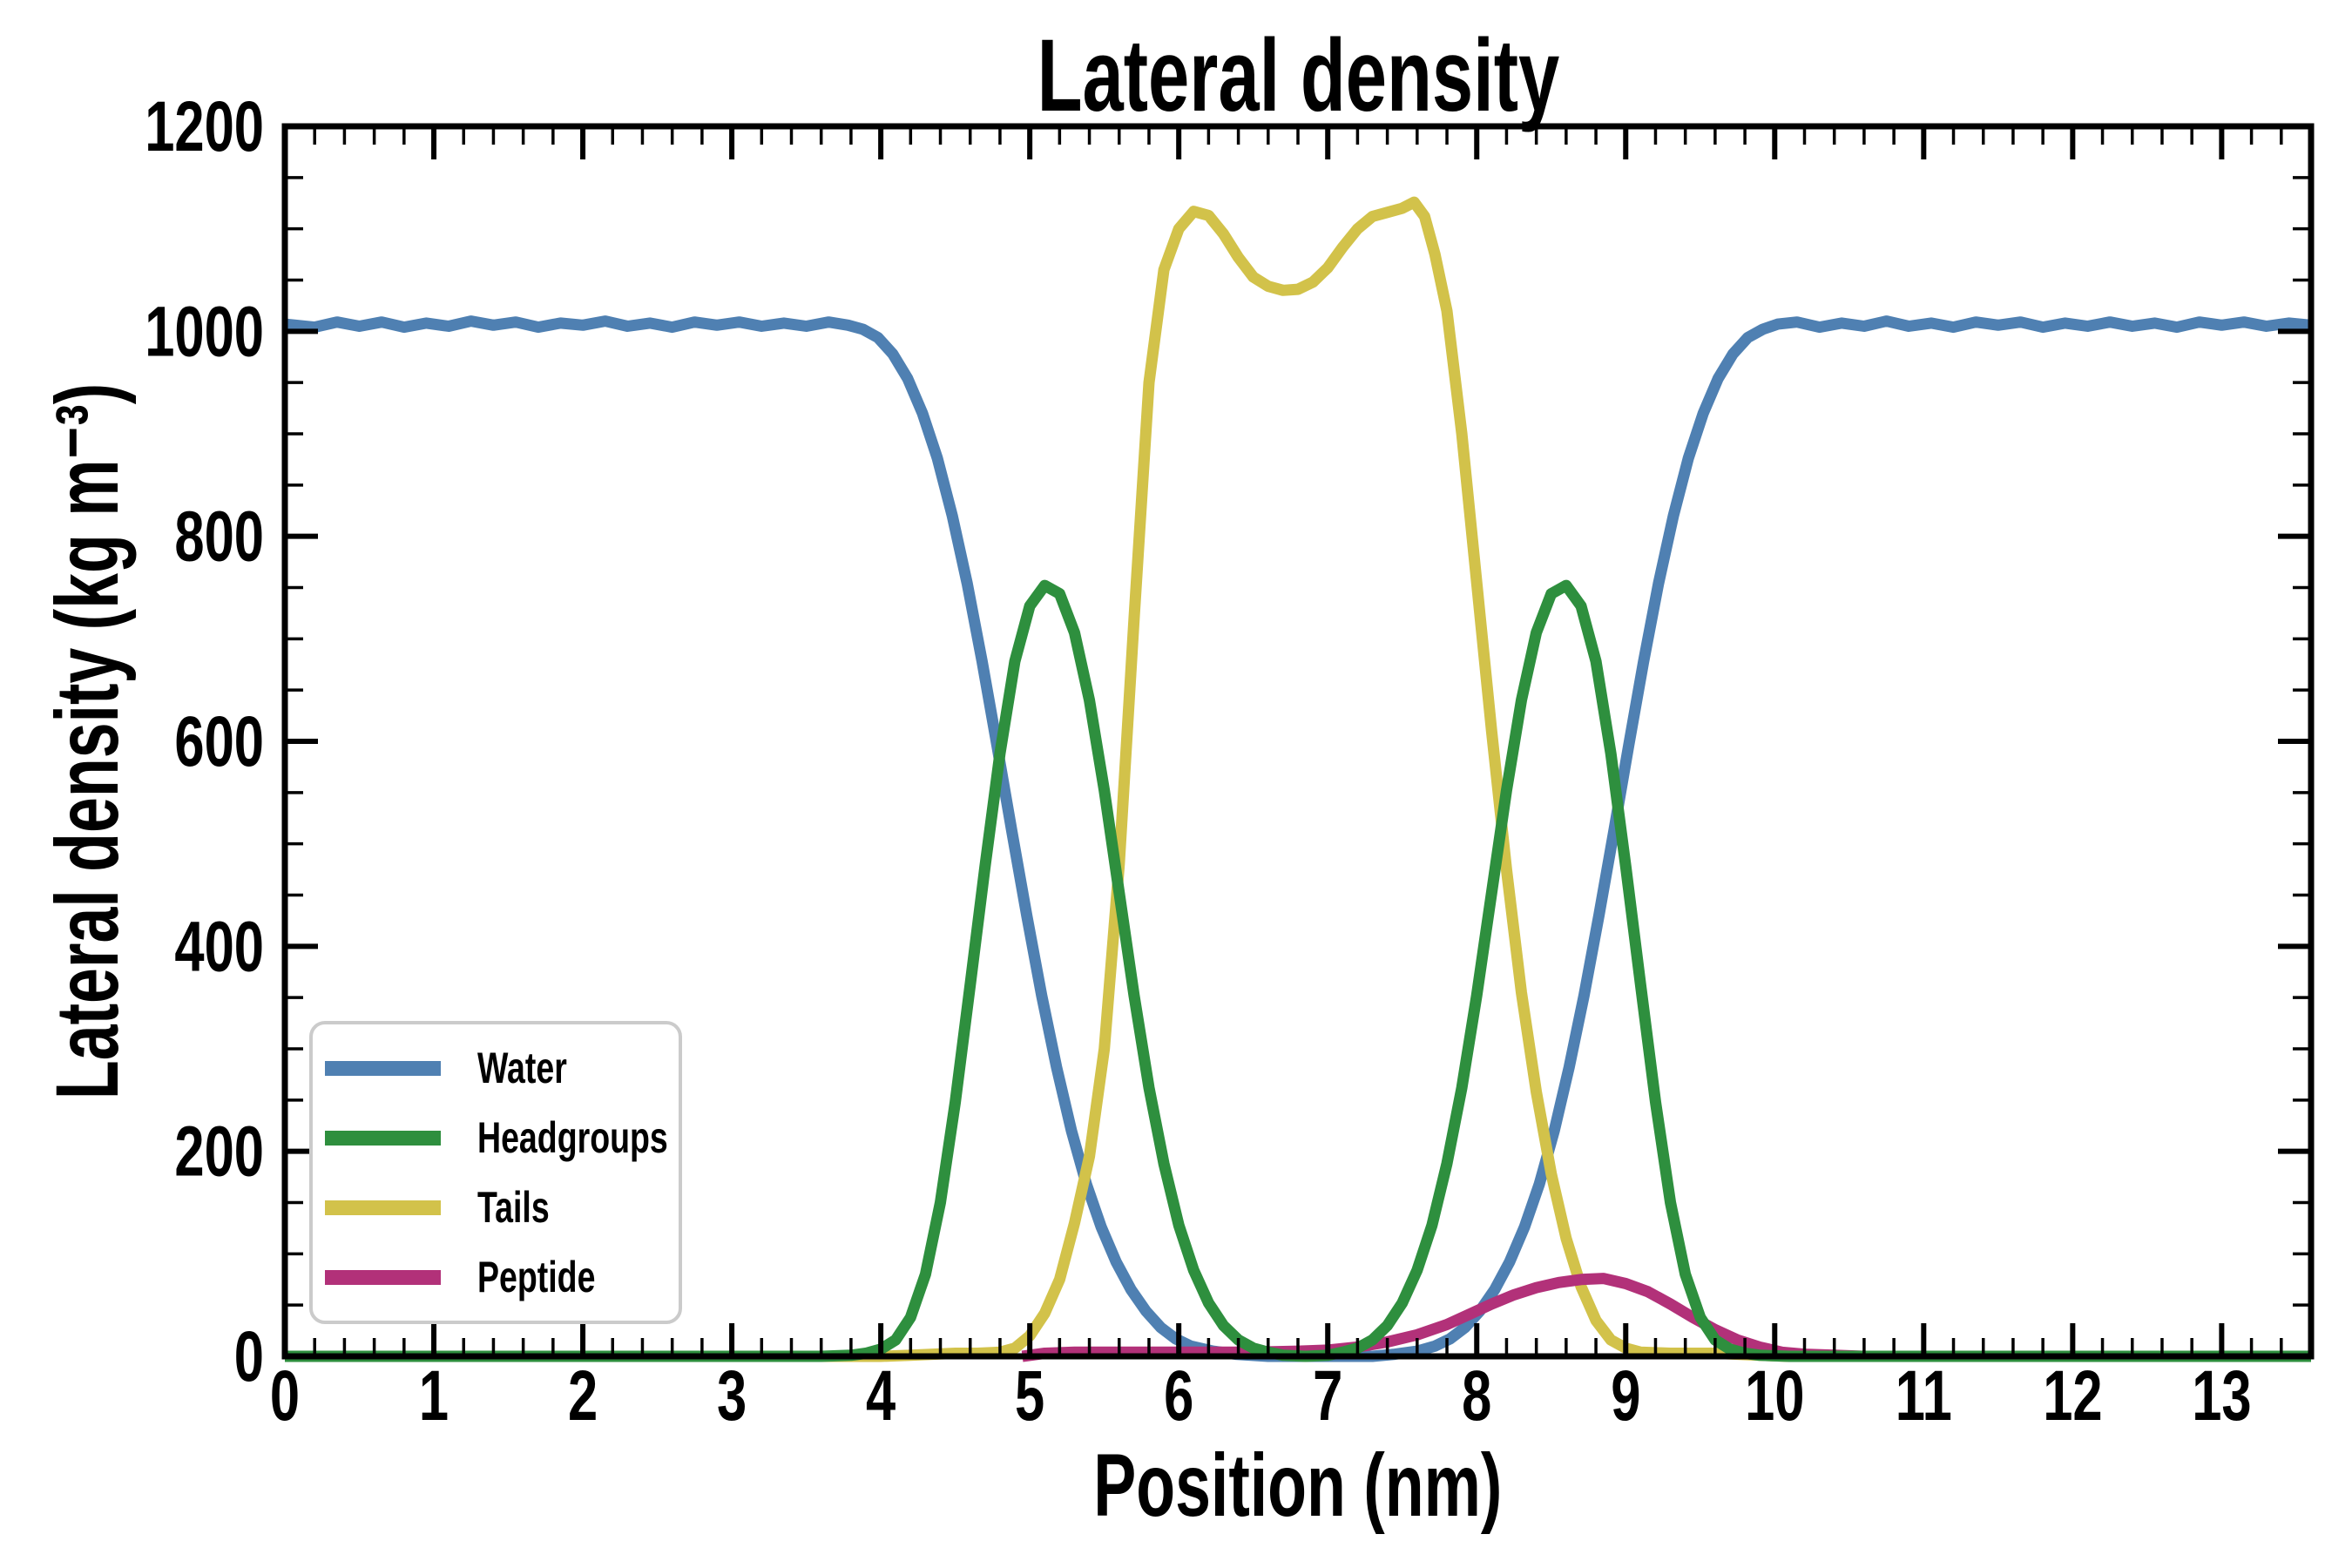 The image size is (2352, 1568). What do you see at coordinates (285, 1395) in the screenshot?
I see `x-tick-label: 0` at bounding box center [285, 1395].